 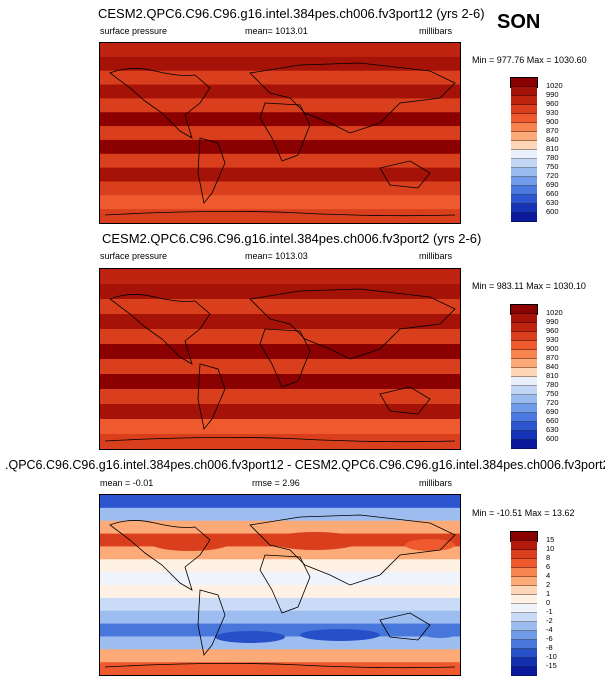 I want to click on panel2-colorbar-label: 930, so click(x=552, y=339).